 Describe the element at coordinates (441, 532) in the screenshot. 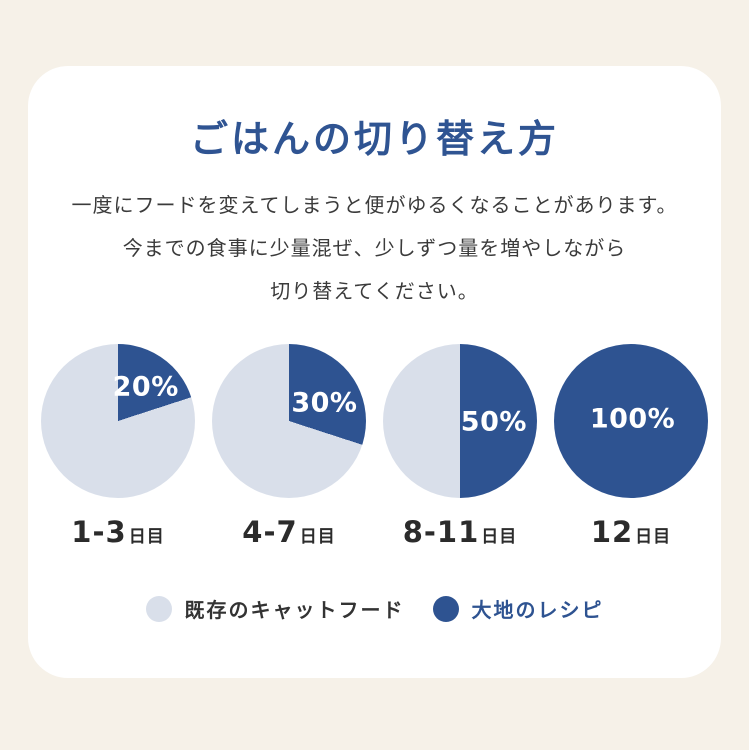

I see `day-range-text: 8-11` at that location.